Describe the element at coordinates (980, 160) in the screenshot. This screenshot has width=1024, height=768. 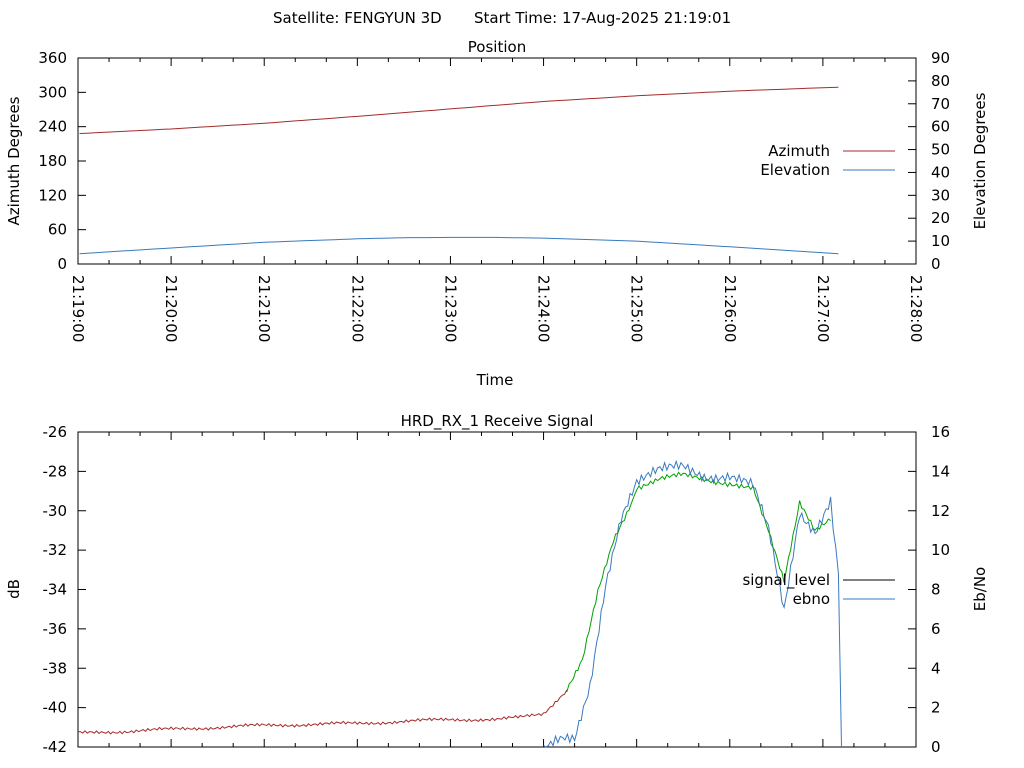
I see `position-y2label: Elevation Degrees` at that location.